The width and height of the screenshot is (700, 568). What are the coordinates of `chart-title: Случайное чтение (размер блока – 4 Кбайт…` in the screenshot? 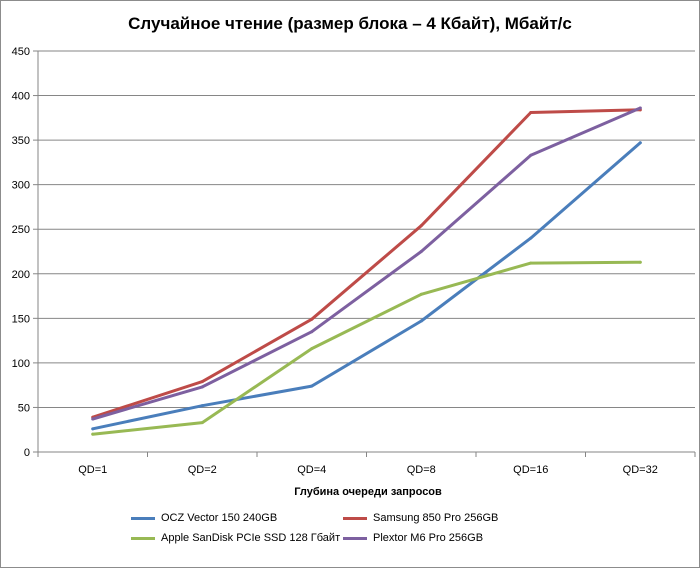 It's located at (350, 23).